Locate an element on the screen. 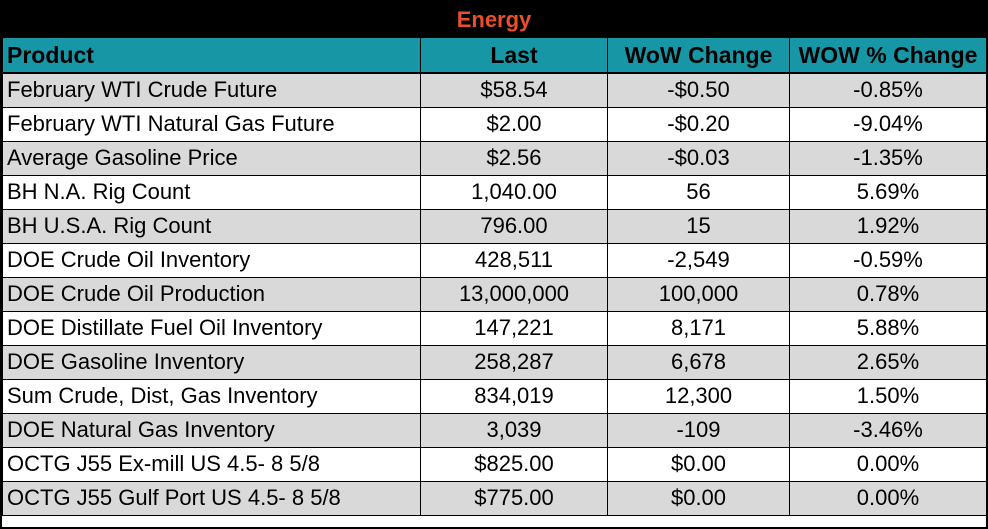  cell-product: DOE Distillate Fuel Oil Inventory is located at coordinates (211, 328).